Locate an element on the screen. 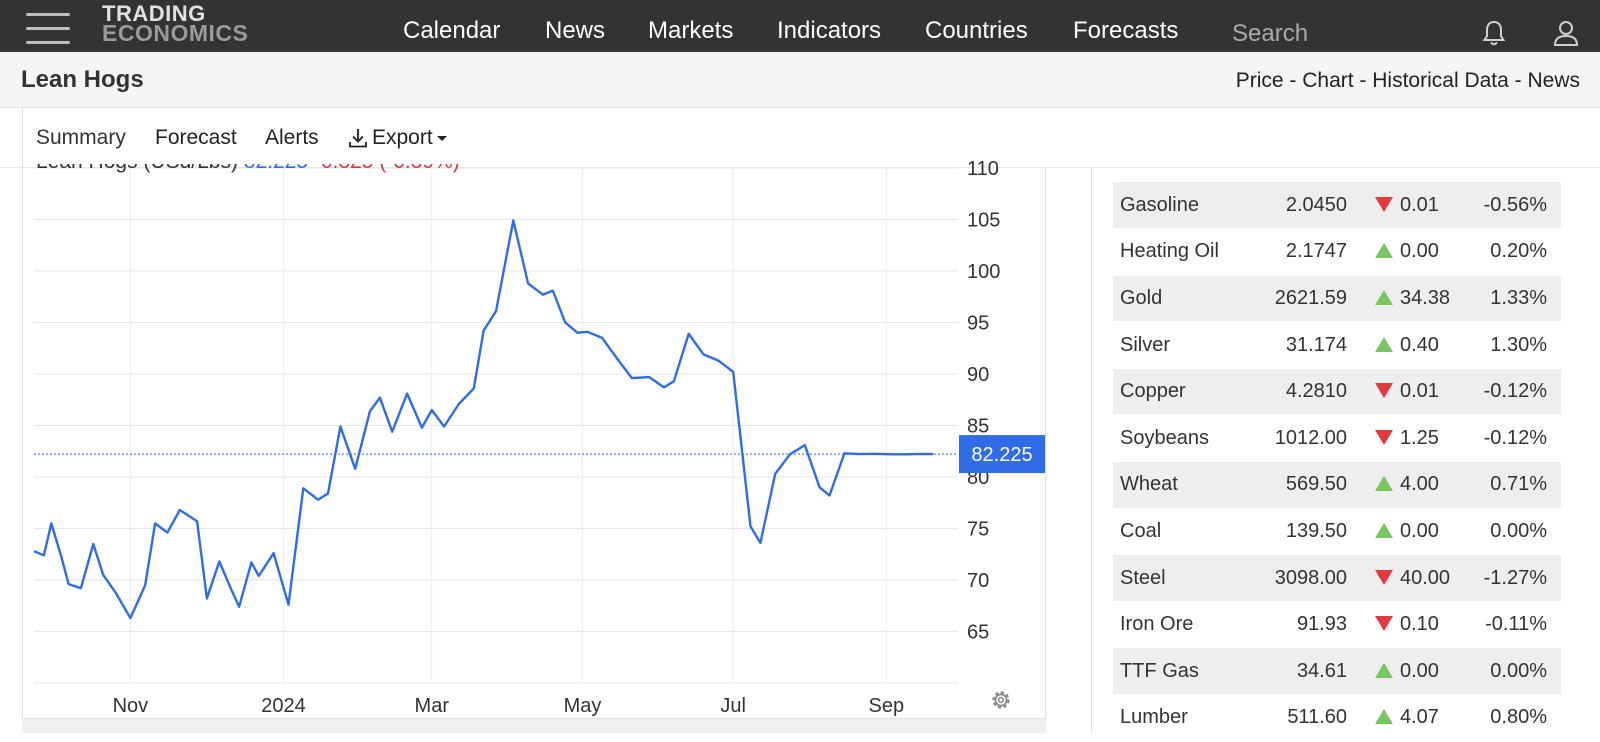  table-row: Iron Ore 91.93 0.10 -0.11% is located at coordinates (1337, 625).